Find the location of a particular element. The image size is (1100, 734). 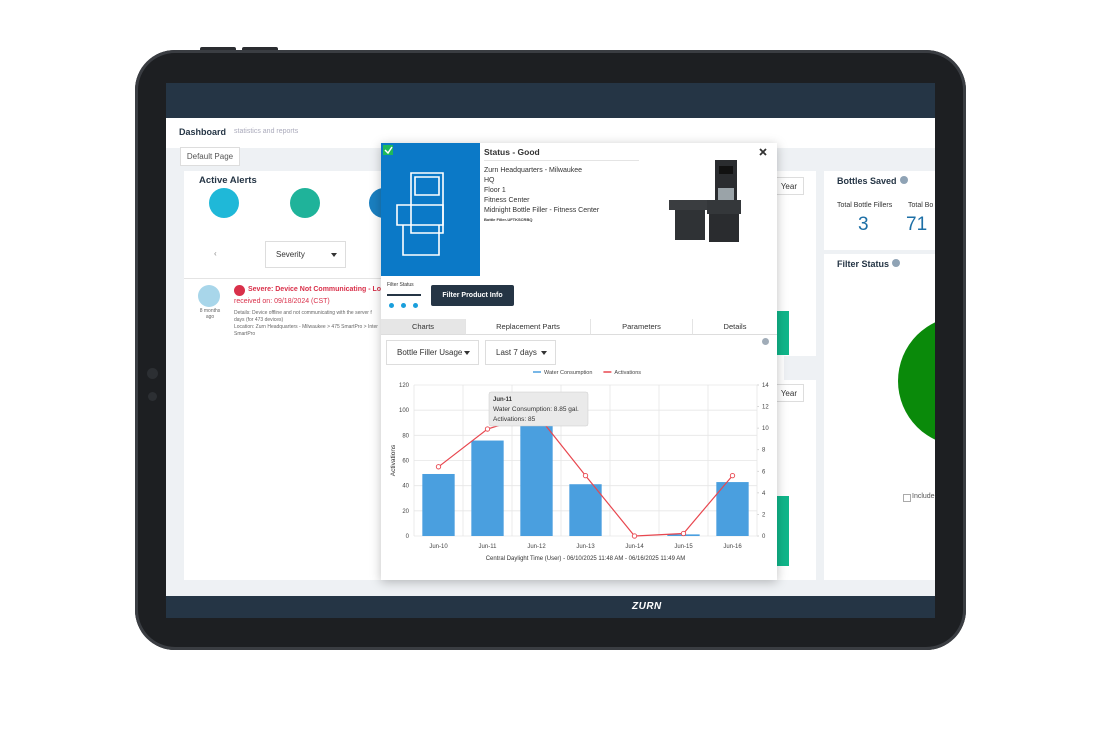

filter-info-button: Filter Product Info is located at coordinates (472, 295).